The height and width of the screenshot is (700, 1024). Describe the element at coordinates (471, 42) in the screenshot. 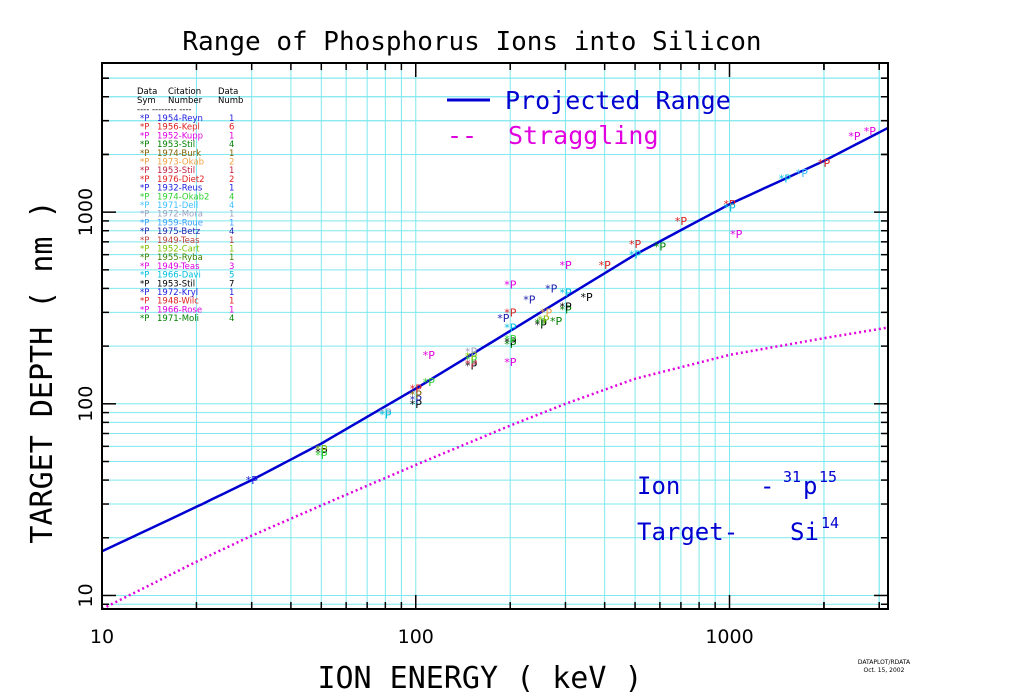

I see `chart-title: Range of Phosphorus Ions into Silicon` at that location.